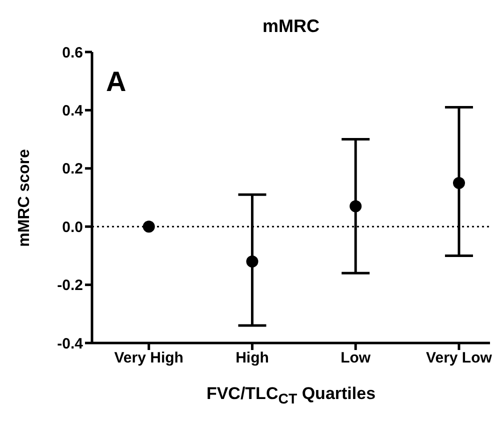 This screenshot has width=504, height=424. Describe the element at coordinates (70, 343) in the screenshot. I see `y-tick-label: -0.4` at that location.